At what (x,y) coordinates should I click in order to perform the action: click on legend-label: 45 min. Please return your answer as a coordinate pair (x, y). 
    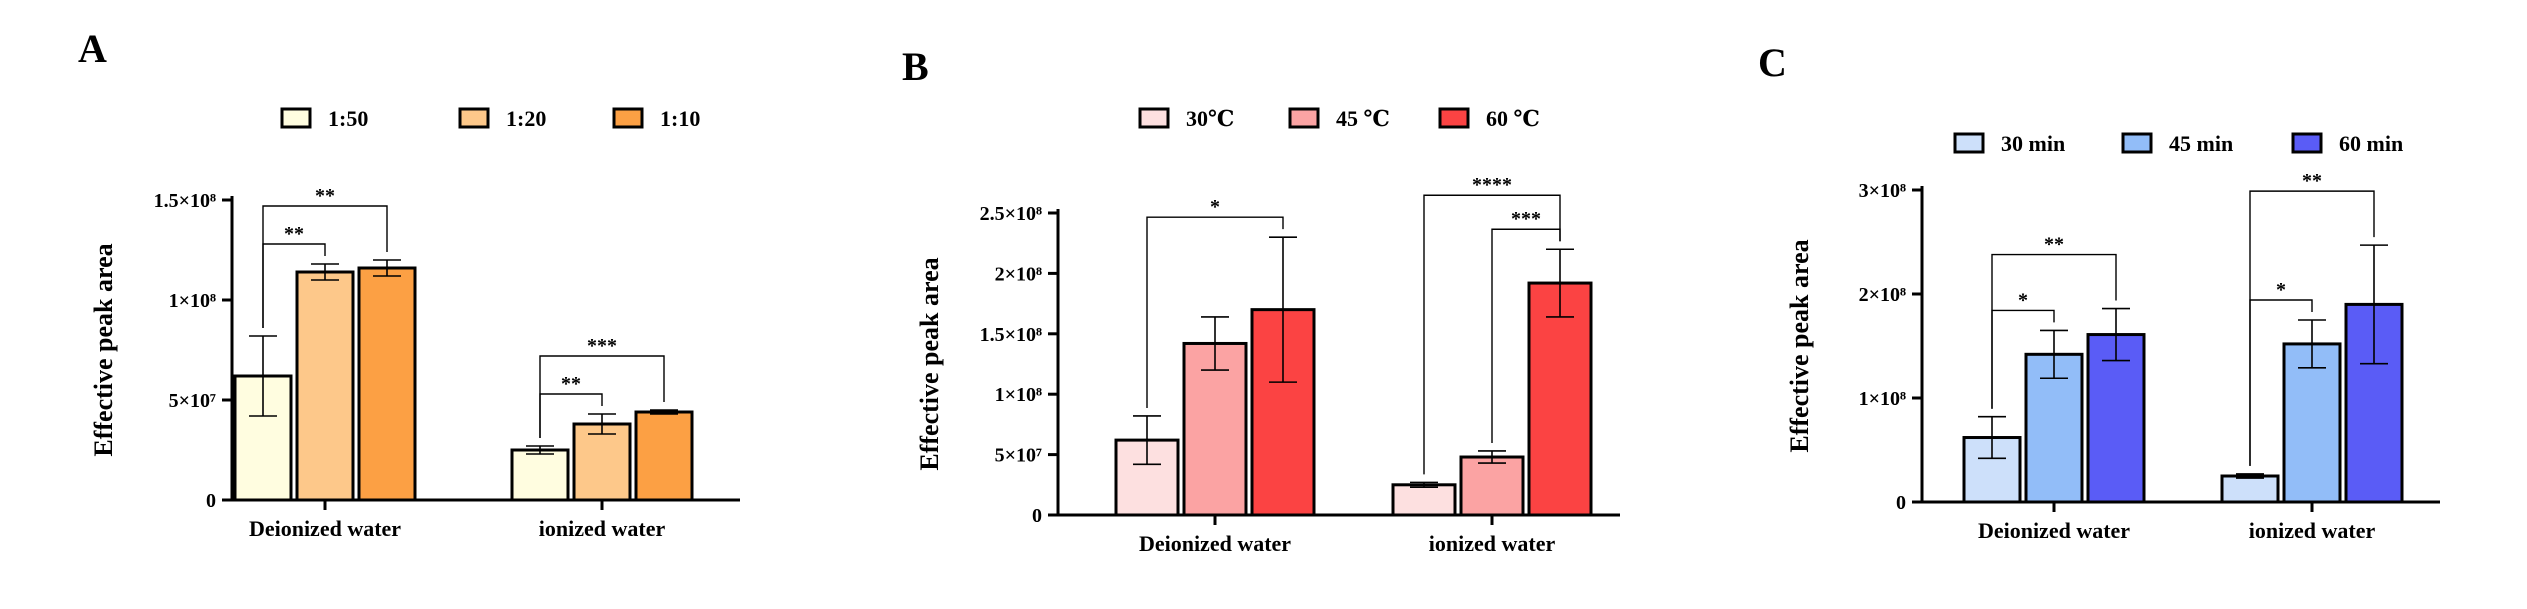
    Looking at the image, I should click on (2201, 143).